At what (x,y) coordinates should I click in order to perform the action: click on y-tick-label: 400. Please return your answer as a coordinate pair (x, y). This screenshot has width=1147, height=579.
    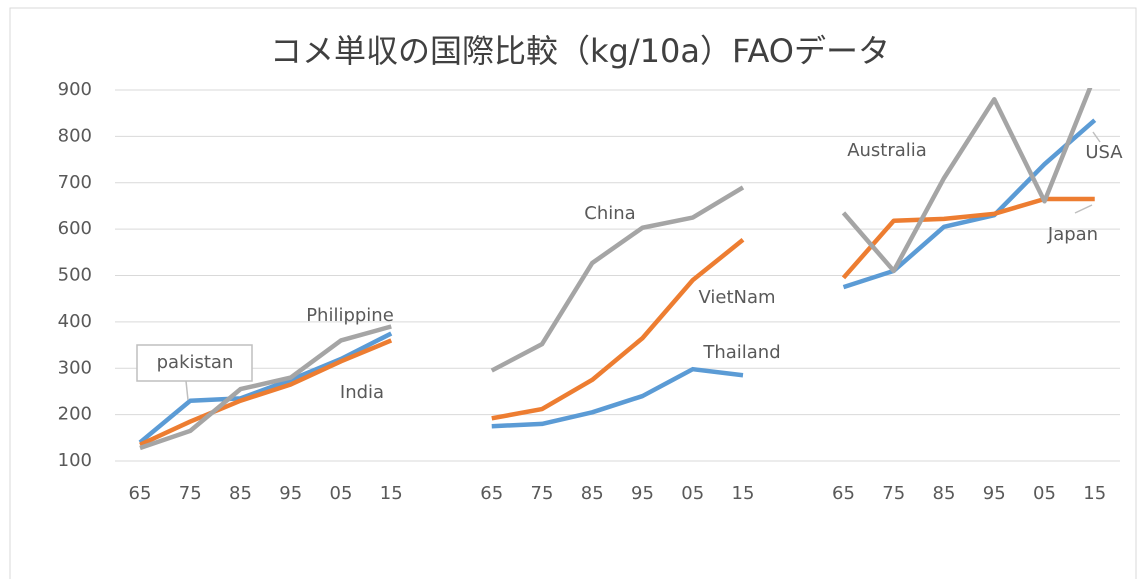
    Looking at the image, I should click on (75, 321).